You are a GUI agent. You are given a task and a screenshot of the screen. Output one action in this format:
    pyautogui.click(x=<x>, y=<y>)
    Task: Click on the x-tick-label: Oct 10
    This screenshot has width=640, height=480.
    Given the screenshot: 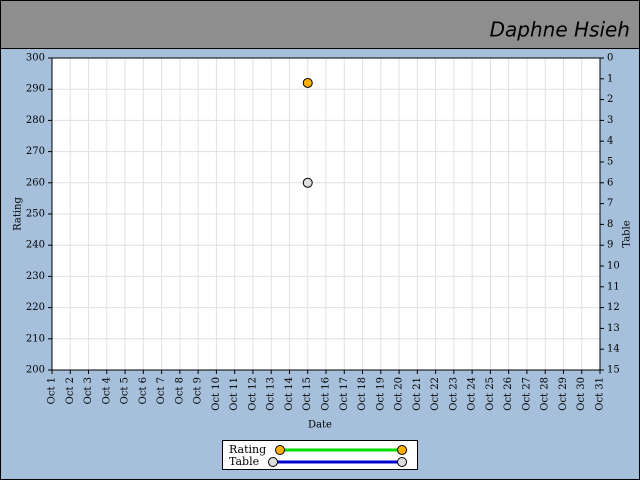 What is the action you would take?
    pyautogui.click(x=216, y=394)
    